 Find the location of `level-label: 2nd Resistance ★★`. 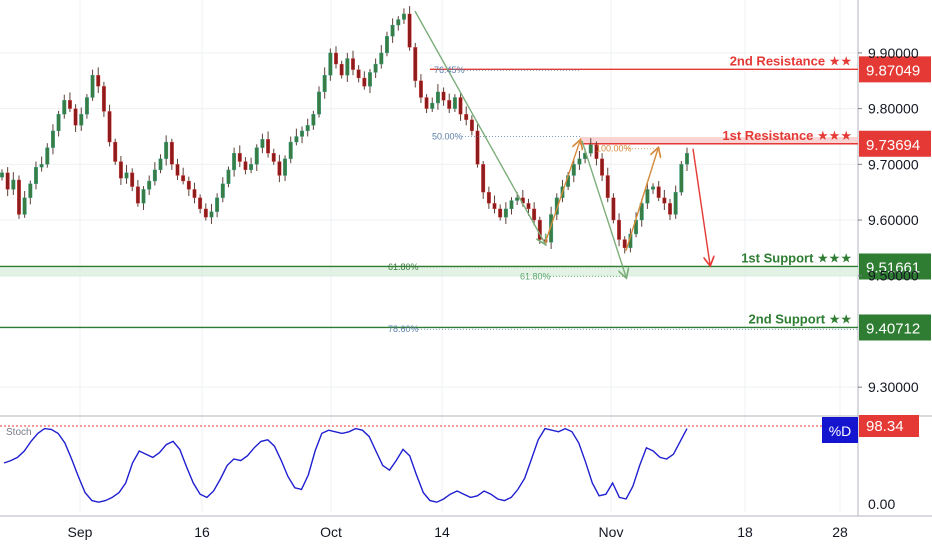

level-label: 2nd Resistance ★★ is located at coordinates (791, 60).